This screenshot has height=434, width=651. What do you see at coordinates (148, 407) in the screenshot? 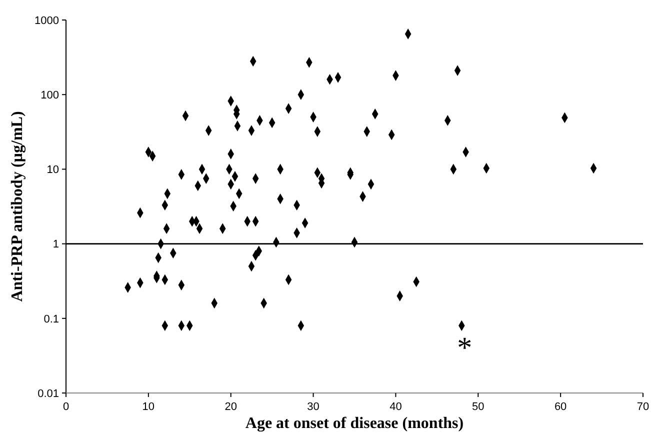
I see `x-tick-label: 10` at bounding box center [148, 407].